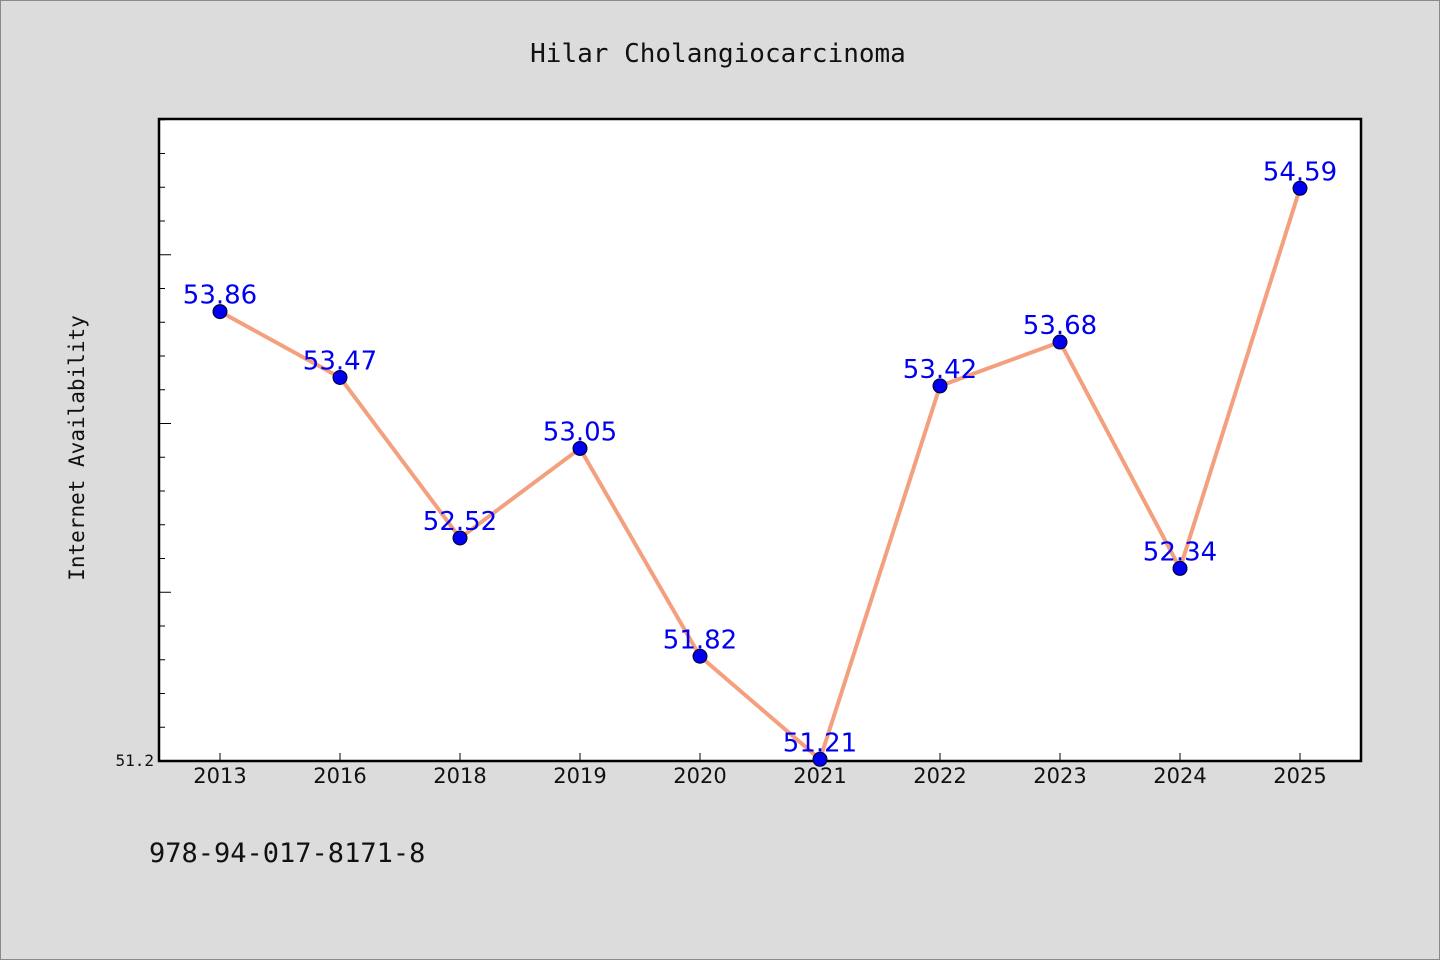 The image size is (1440, 960). Describe the element at coordinates (287, 853) in the screenshot. I see `footnote-isbn: 978-94-017-8171-8` at that location.